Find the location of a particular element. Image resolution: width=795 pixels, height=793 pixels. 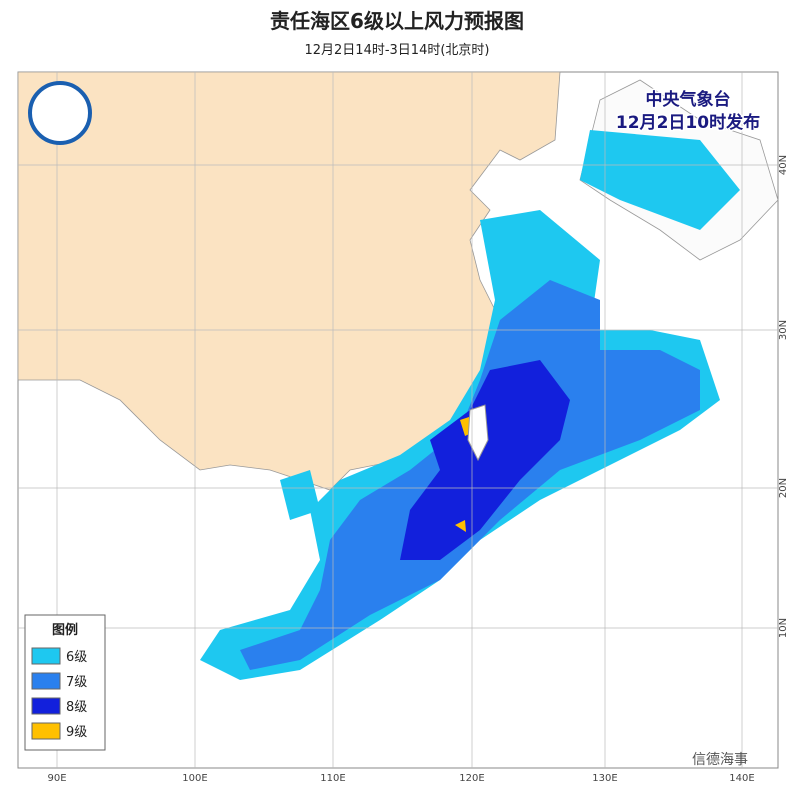

legend-label: 7级 is located at coordinates (76, 682).